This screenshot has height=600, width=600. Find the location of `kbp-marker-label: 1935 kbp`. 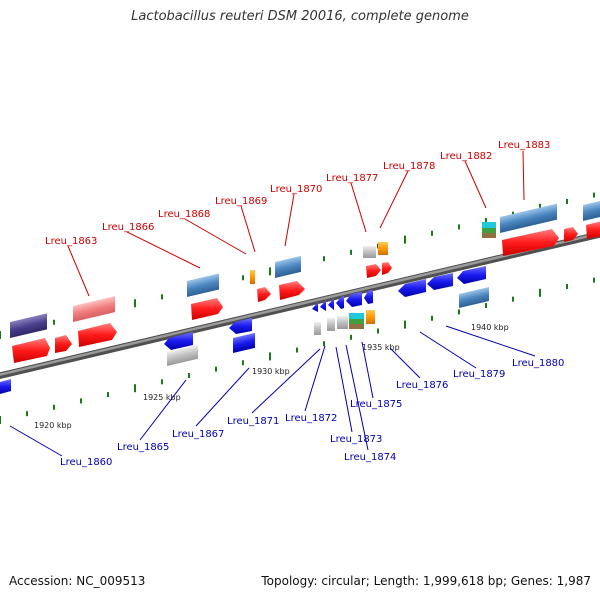

kbp-marker-label: 1935 kbp is located at coordinates (381, 347).